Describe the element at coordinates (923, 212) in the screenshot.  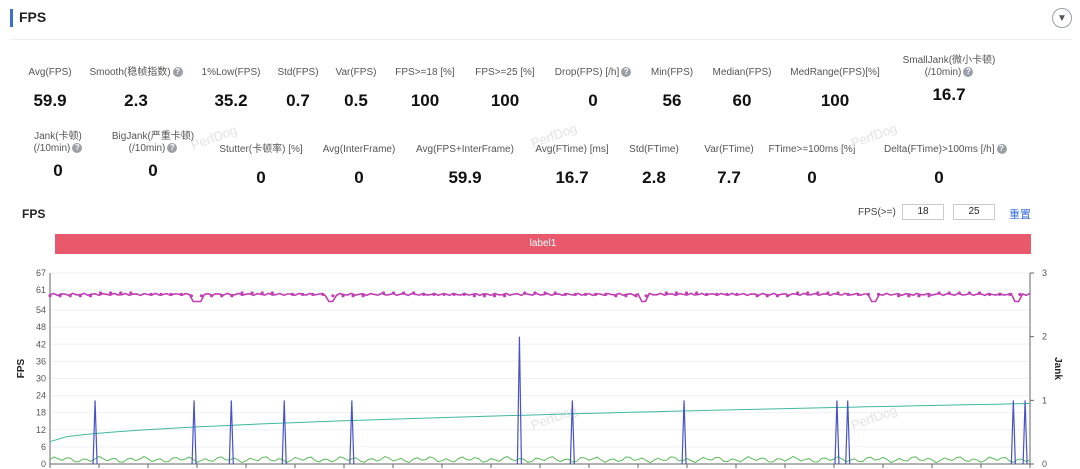
I see `threshold-input-1: 18` at that location.